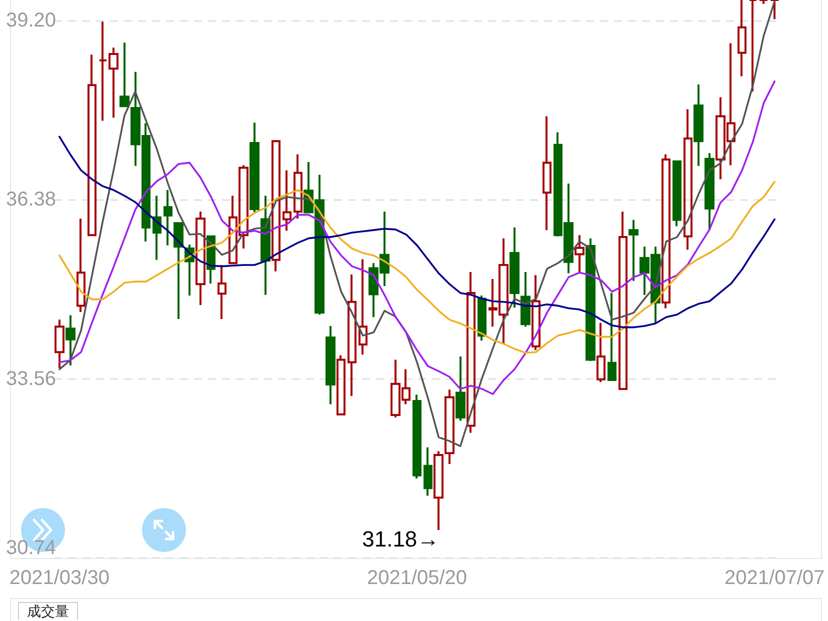  I want to click on y-tick-label: 33.56, so click(31, 379).